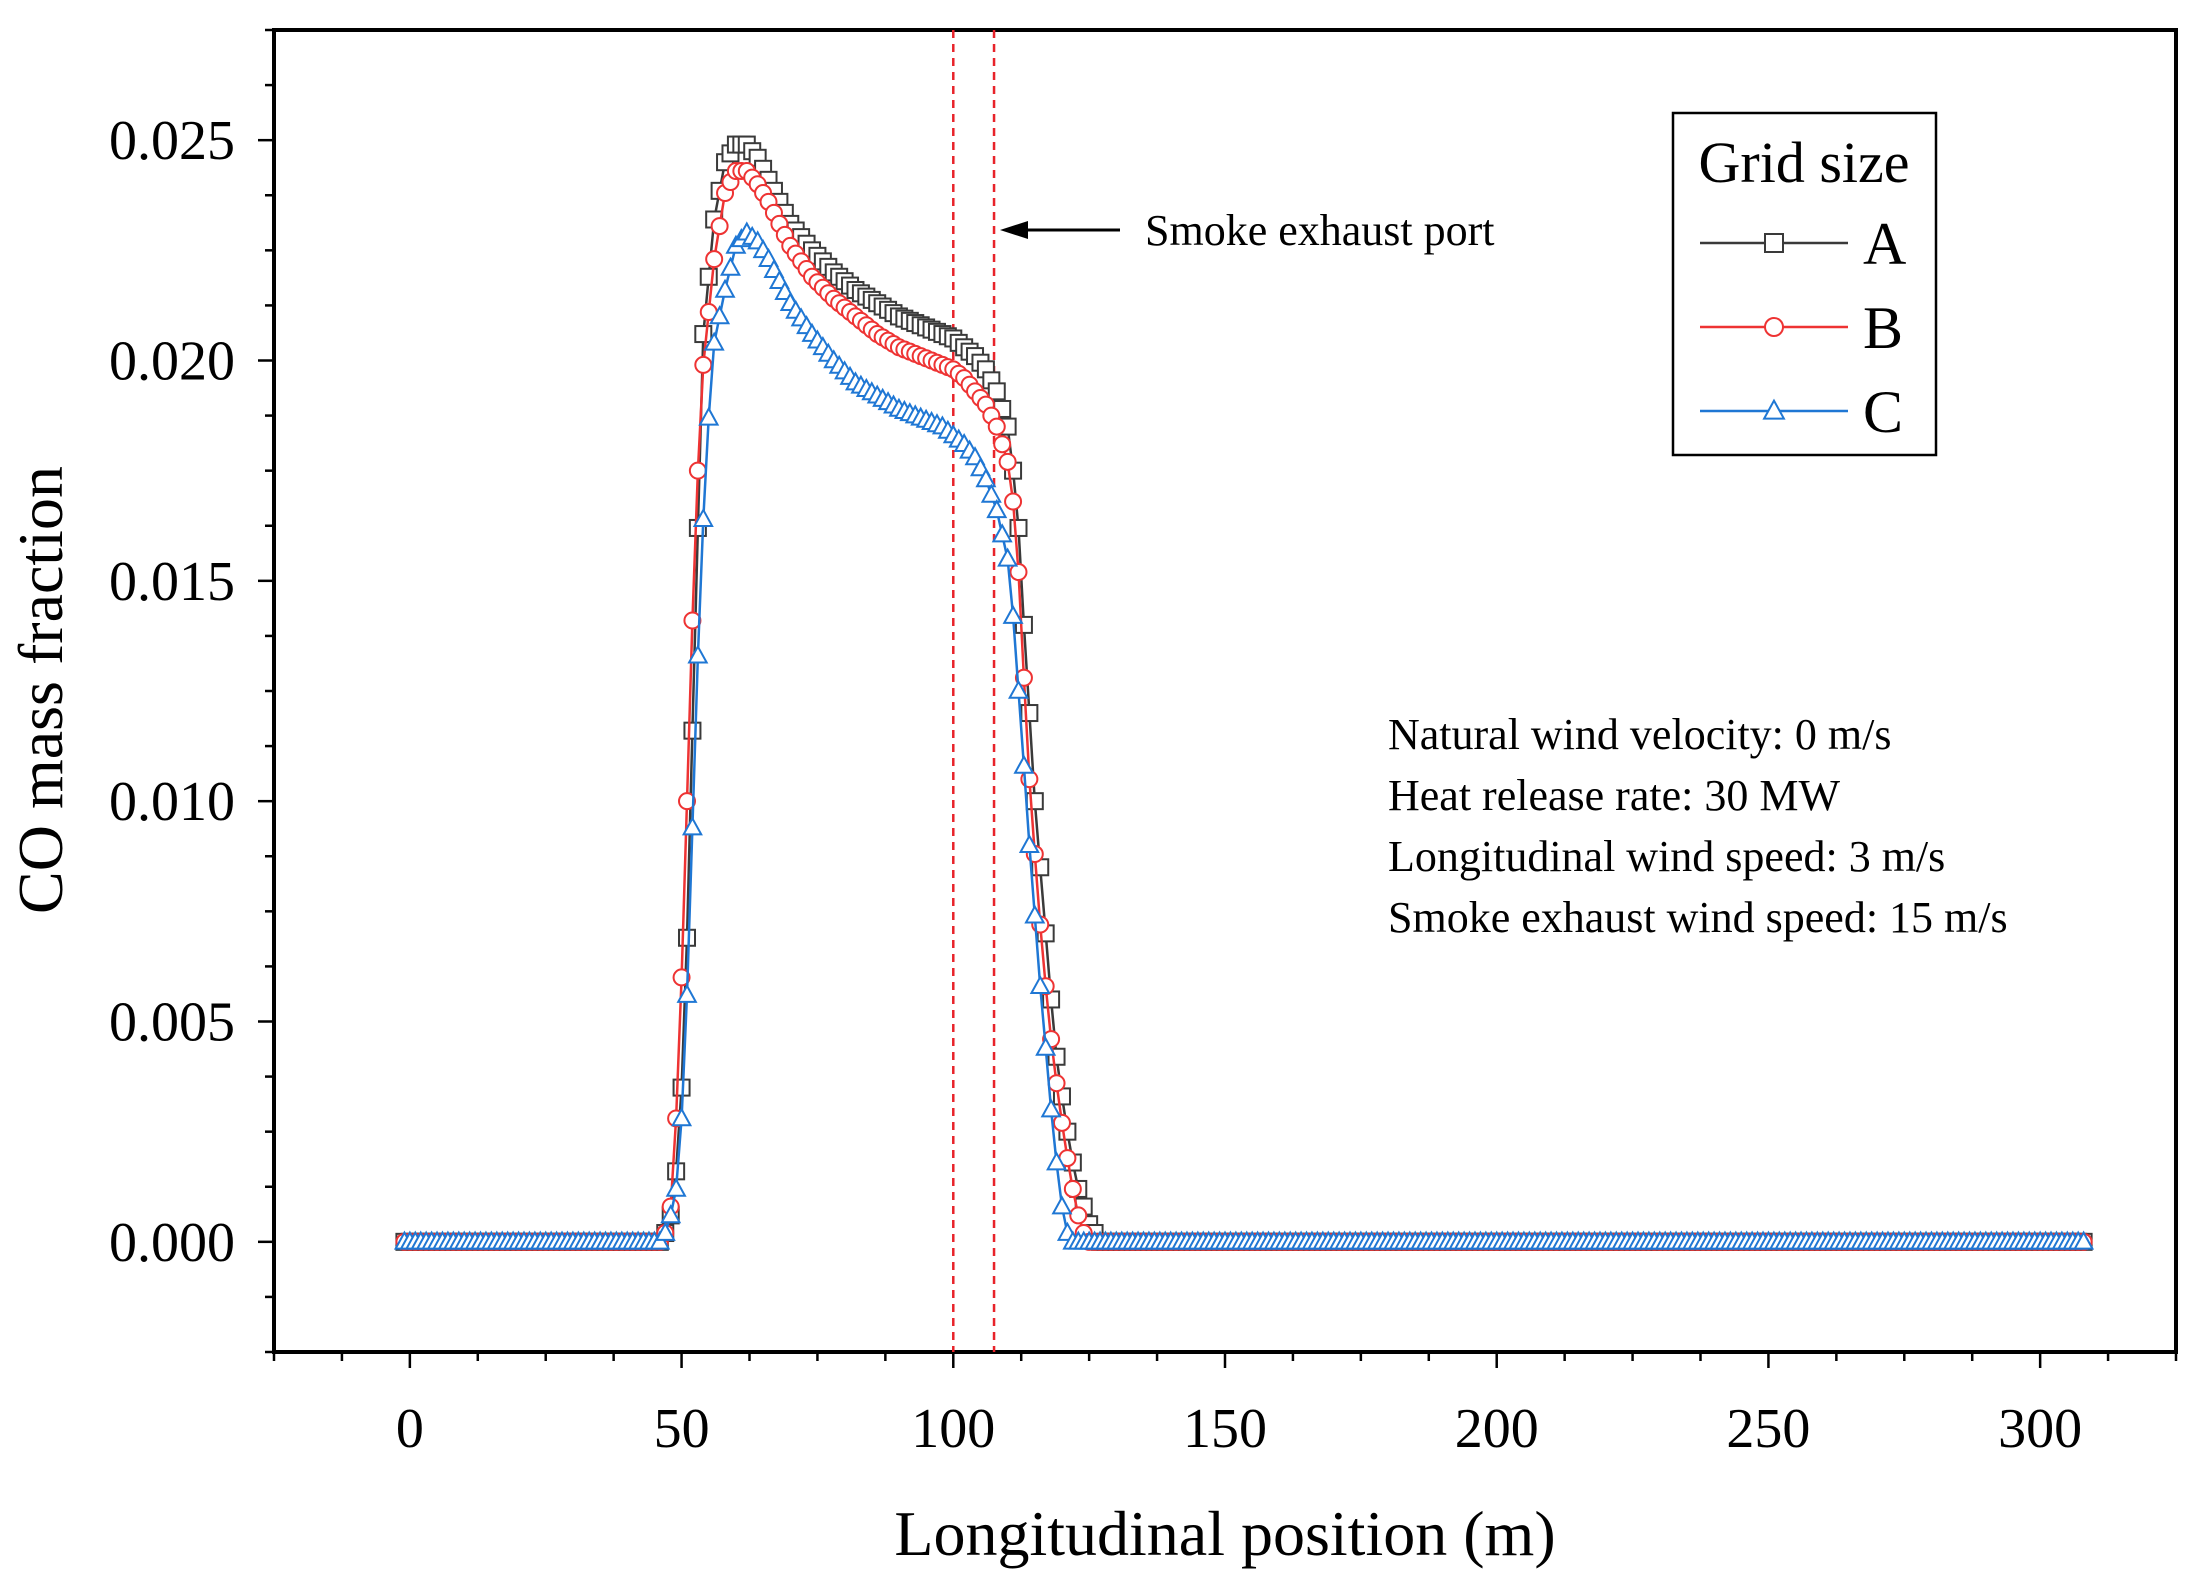 This screenshot has height=1580, width=2190. What do you see at coordinates (410, 1429) in the screenshot?
I see `x-tick-label: 0` at bounding box center [410, 1429].